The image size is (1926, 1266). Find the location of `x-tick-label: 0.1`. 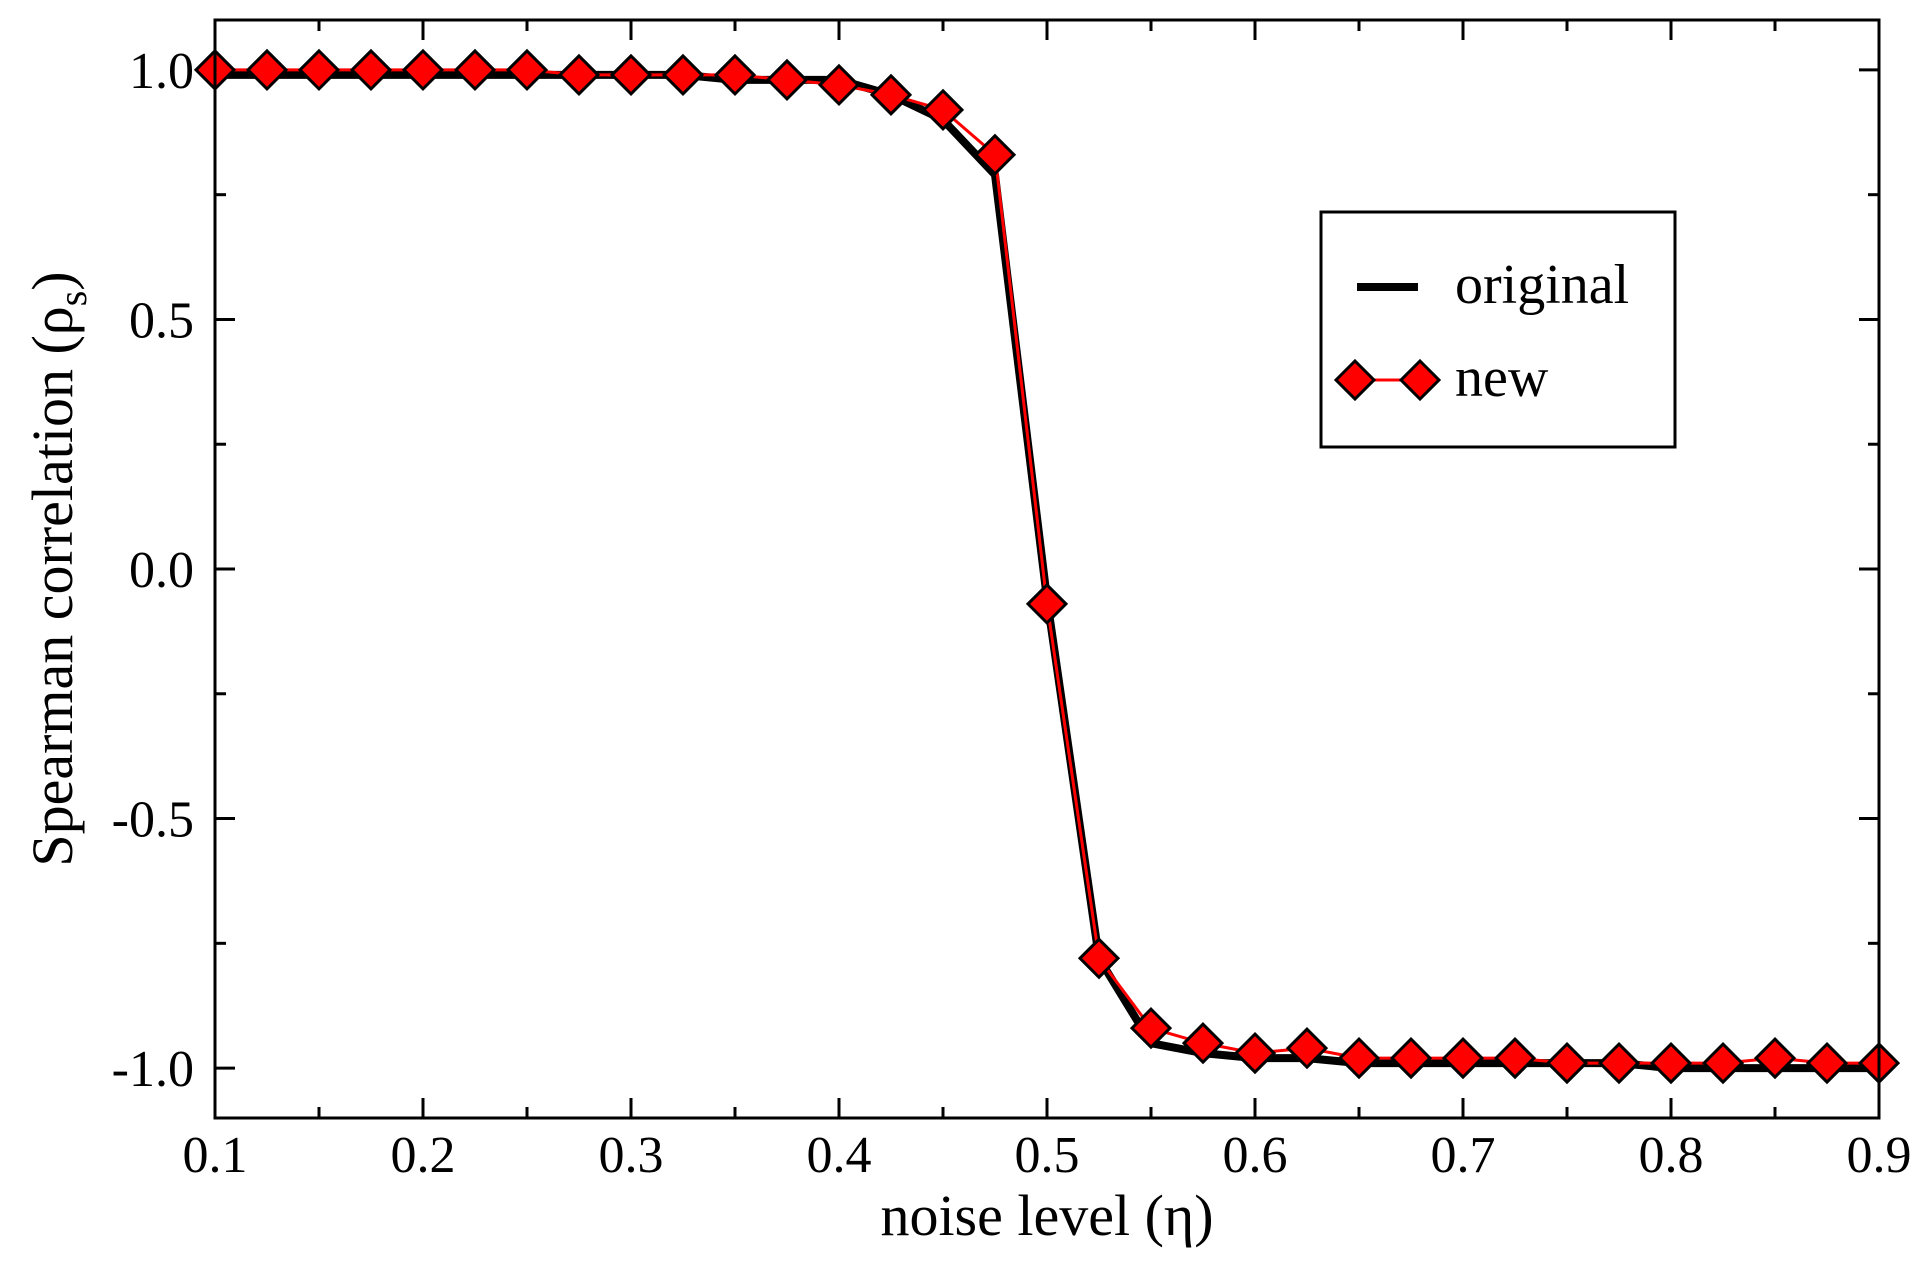

x-tick-label: 0.1 is located at coordinates (215, 1155).